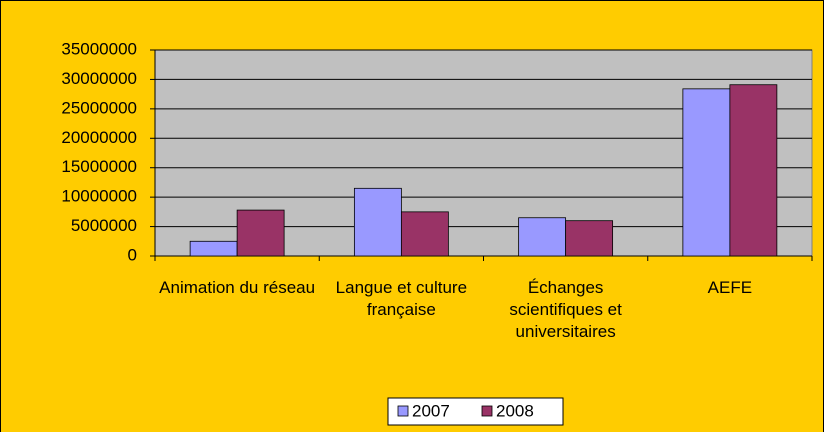 This screenshot has width=824, height=432. Describe the element at coordinates (237, 287) in the screenshot. I see `x-tick-label: Animation du réseau` at that location.